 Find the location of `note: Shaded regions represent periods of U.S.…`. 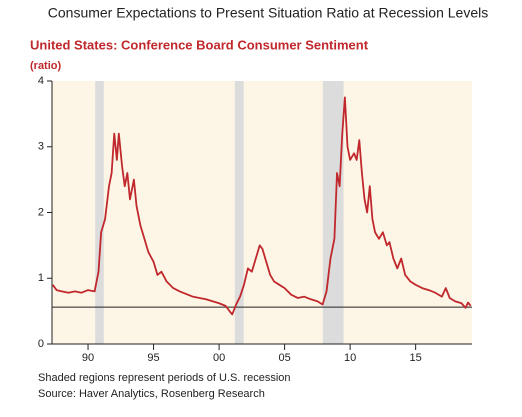

note: Shaded regions represent periods of U.S.… is located at coordinates (164, 378).